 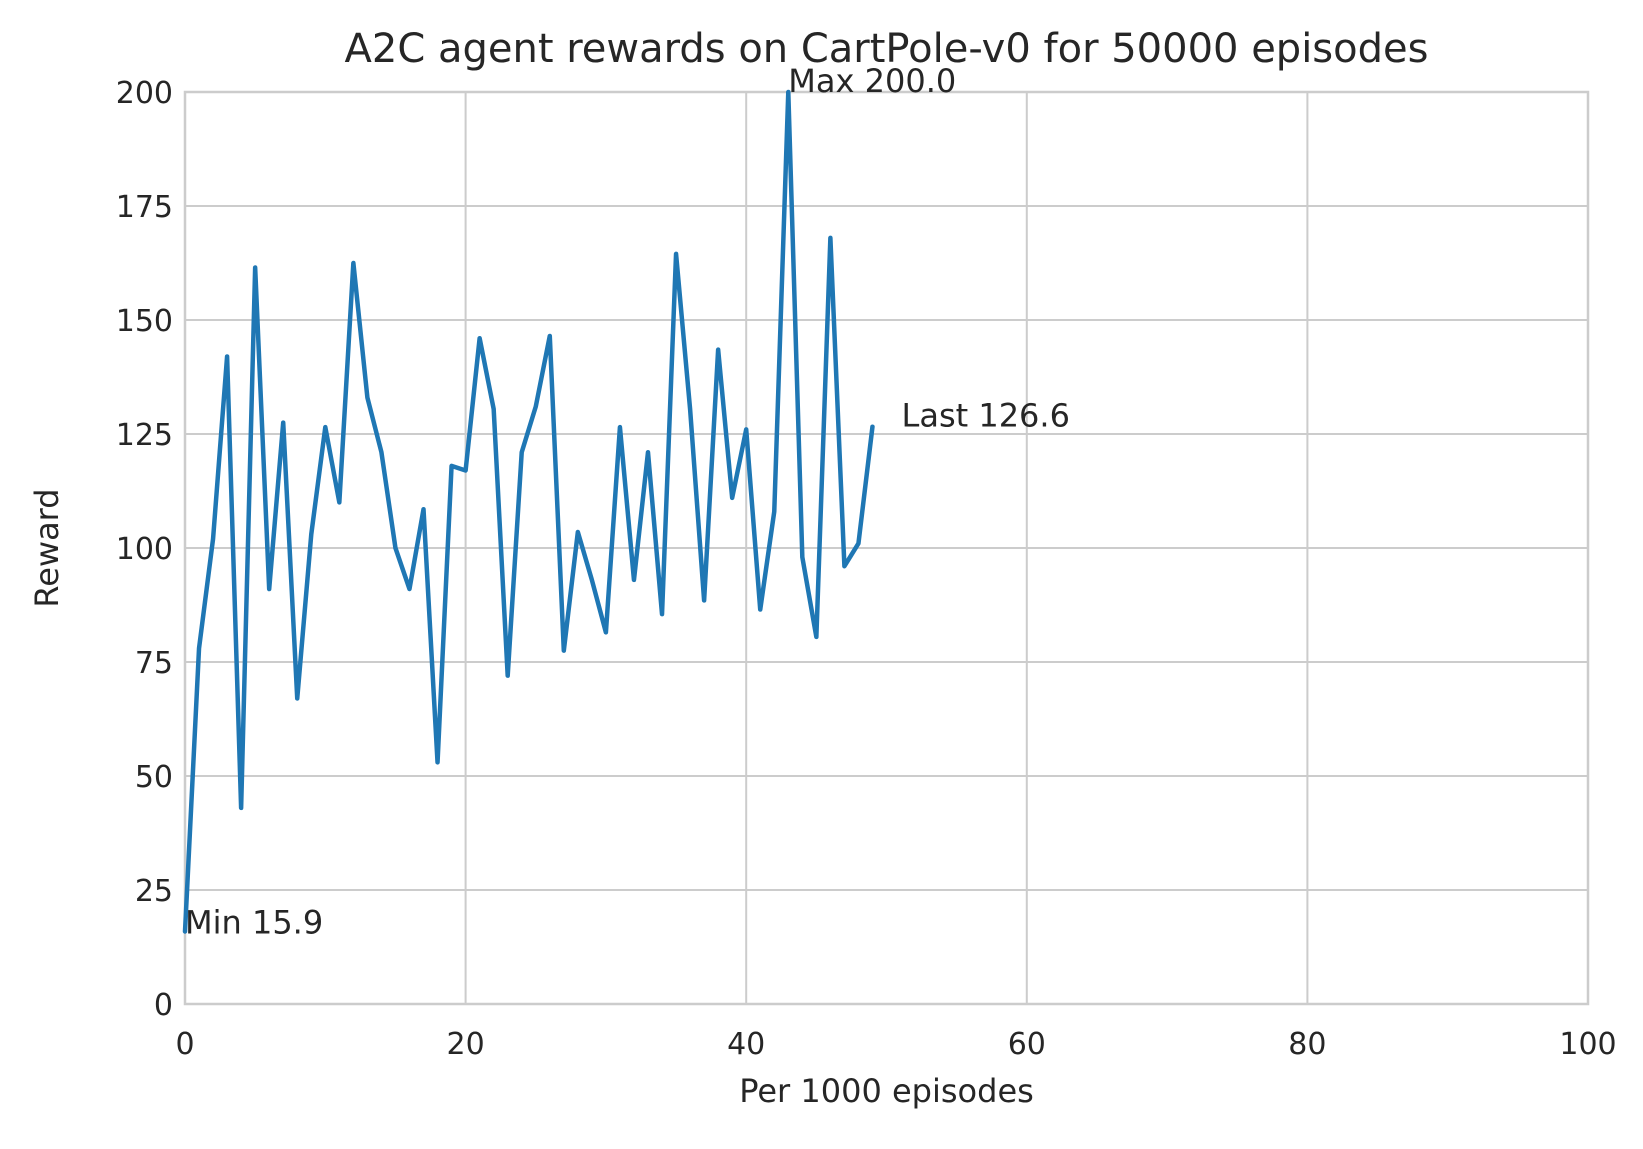 I want to click on y-tick-label: 150, so click(x=144, y=321).